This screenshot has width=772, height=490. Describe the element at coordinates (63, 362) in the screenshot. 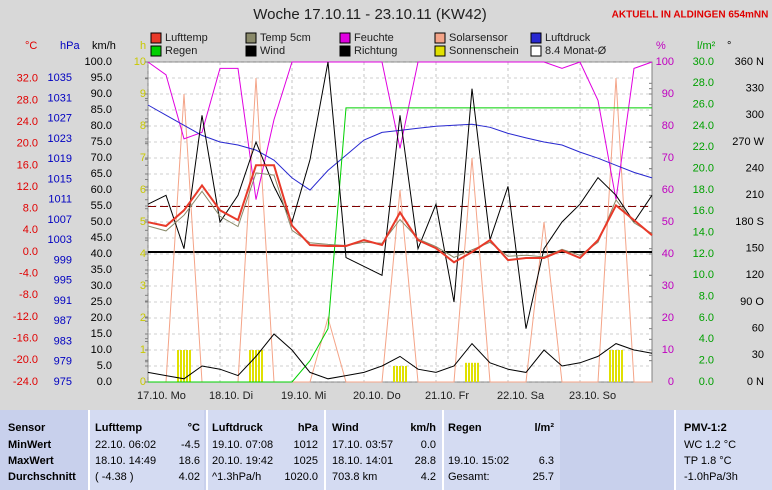

I see `y-tick-label: 979` at that location.